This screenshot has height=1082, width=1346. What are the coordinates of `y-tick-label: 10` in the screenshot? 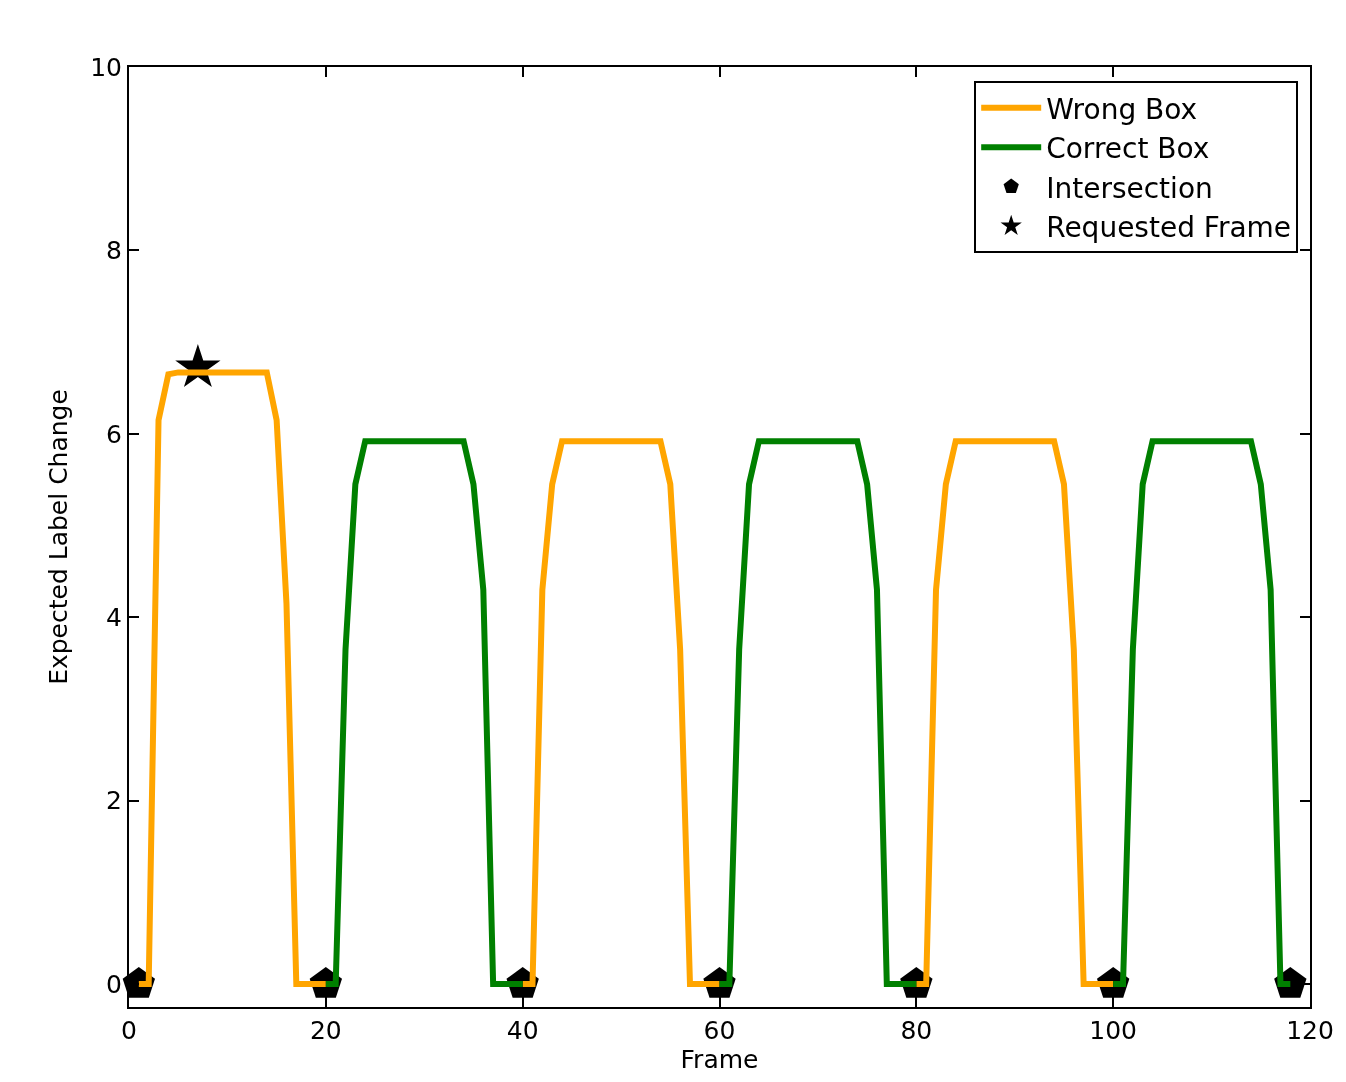 It's located at (106, 67).